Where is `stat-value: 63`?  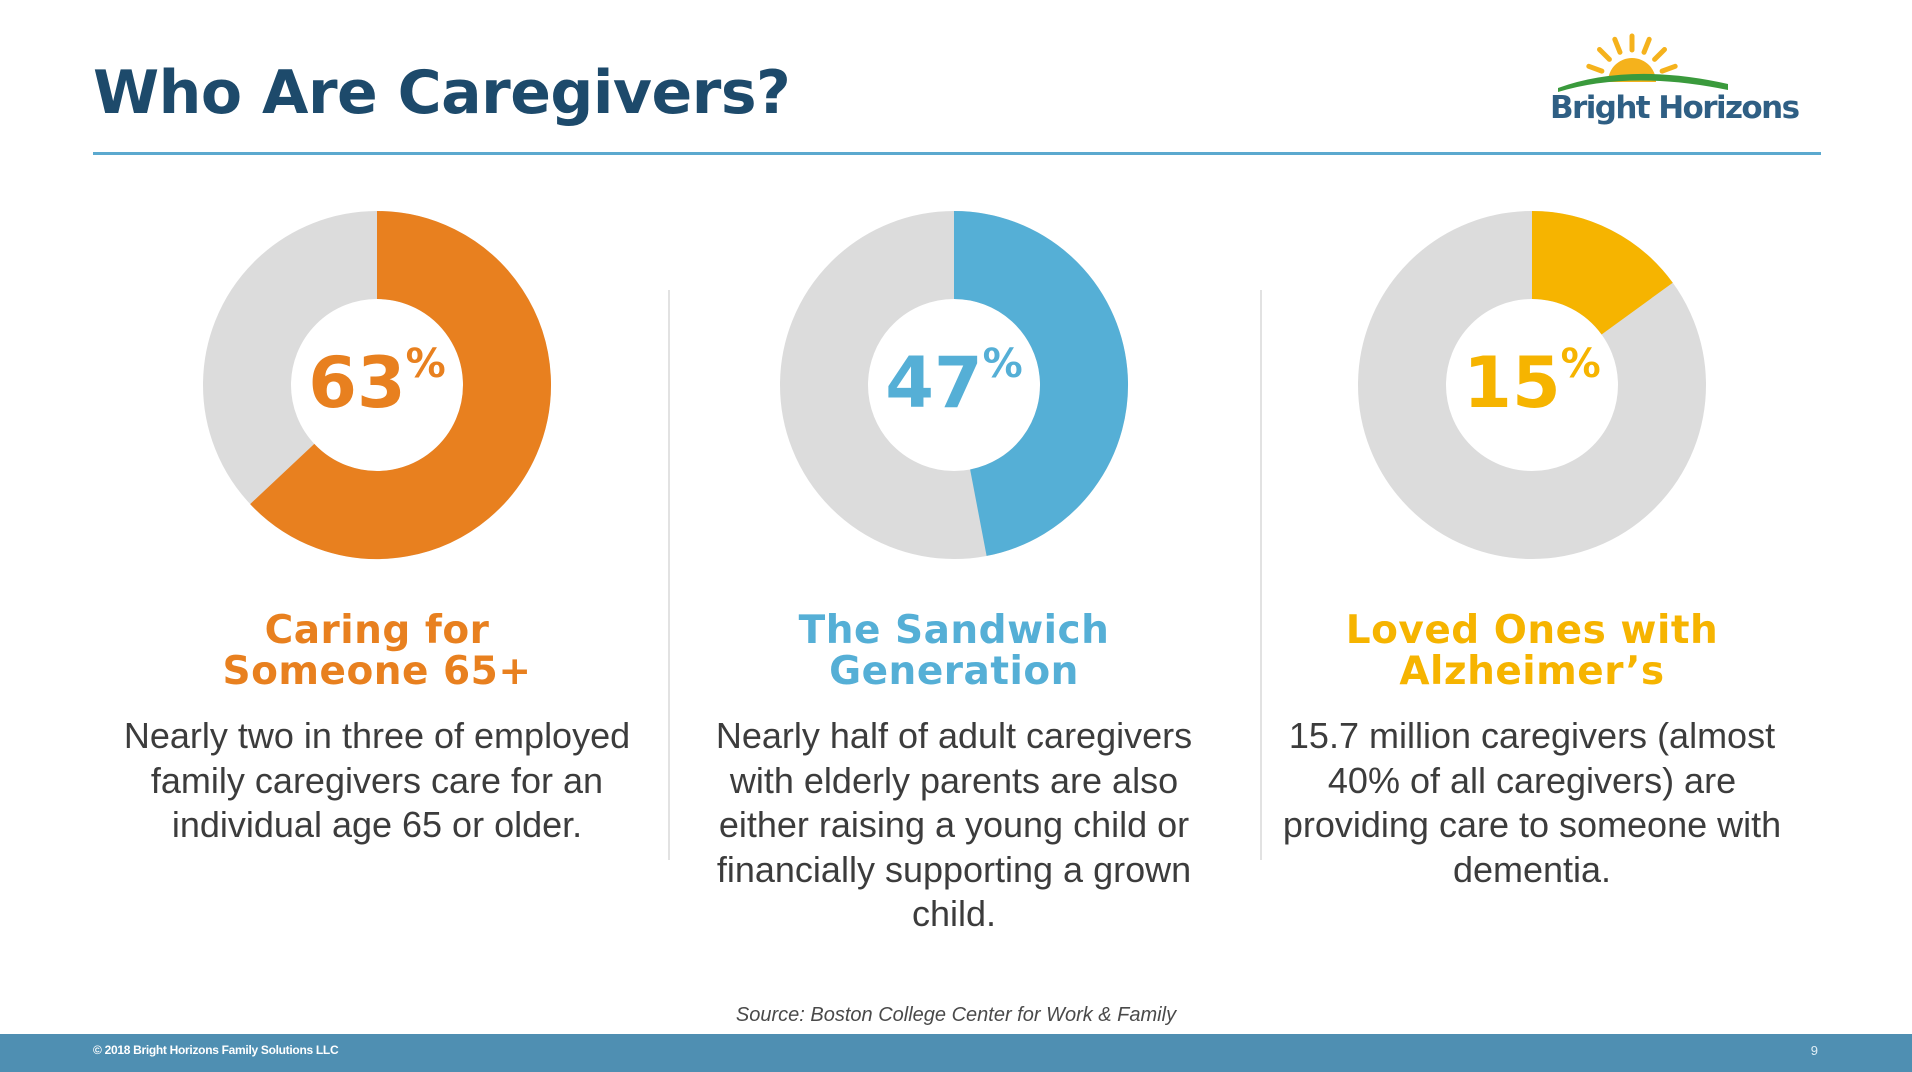 stat-value: 63 is located at coordinates (356, 383).